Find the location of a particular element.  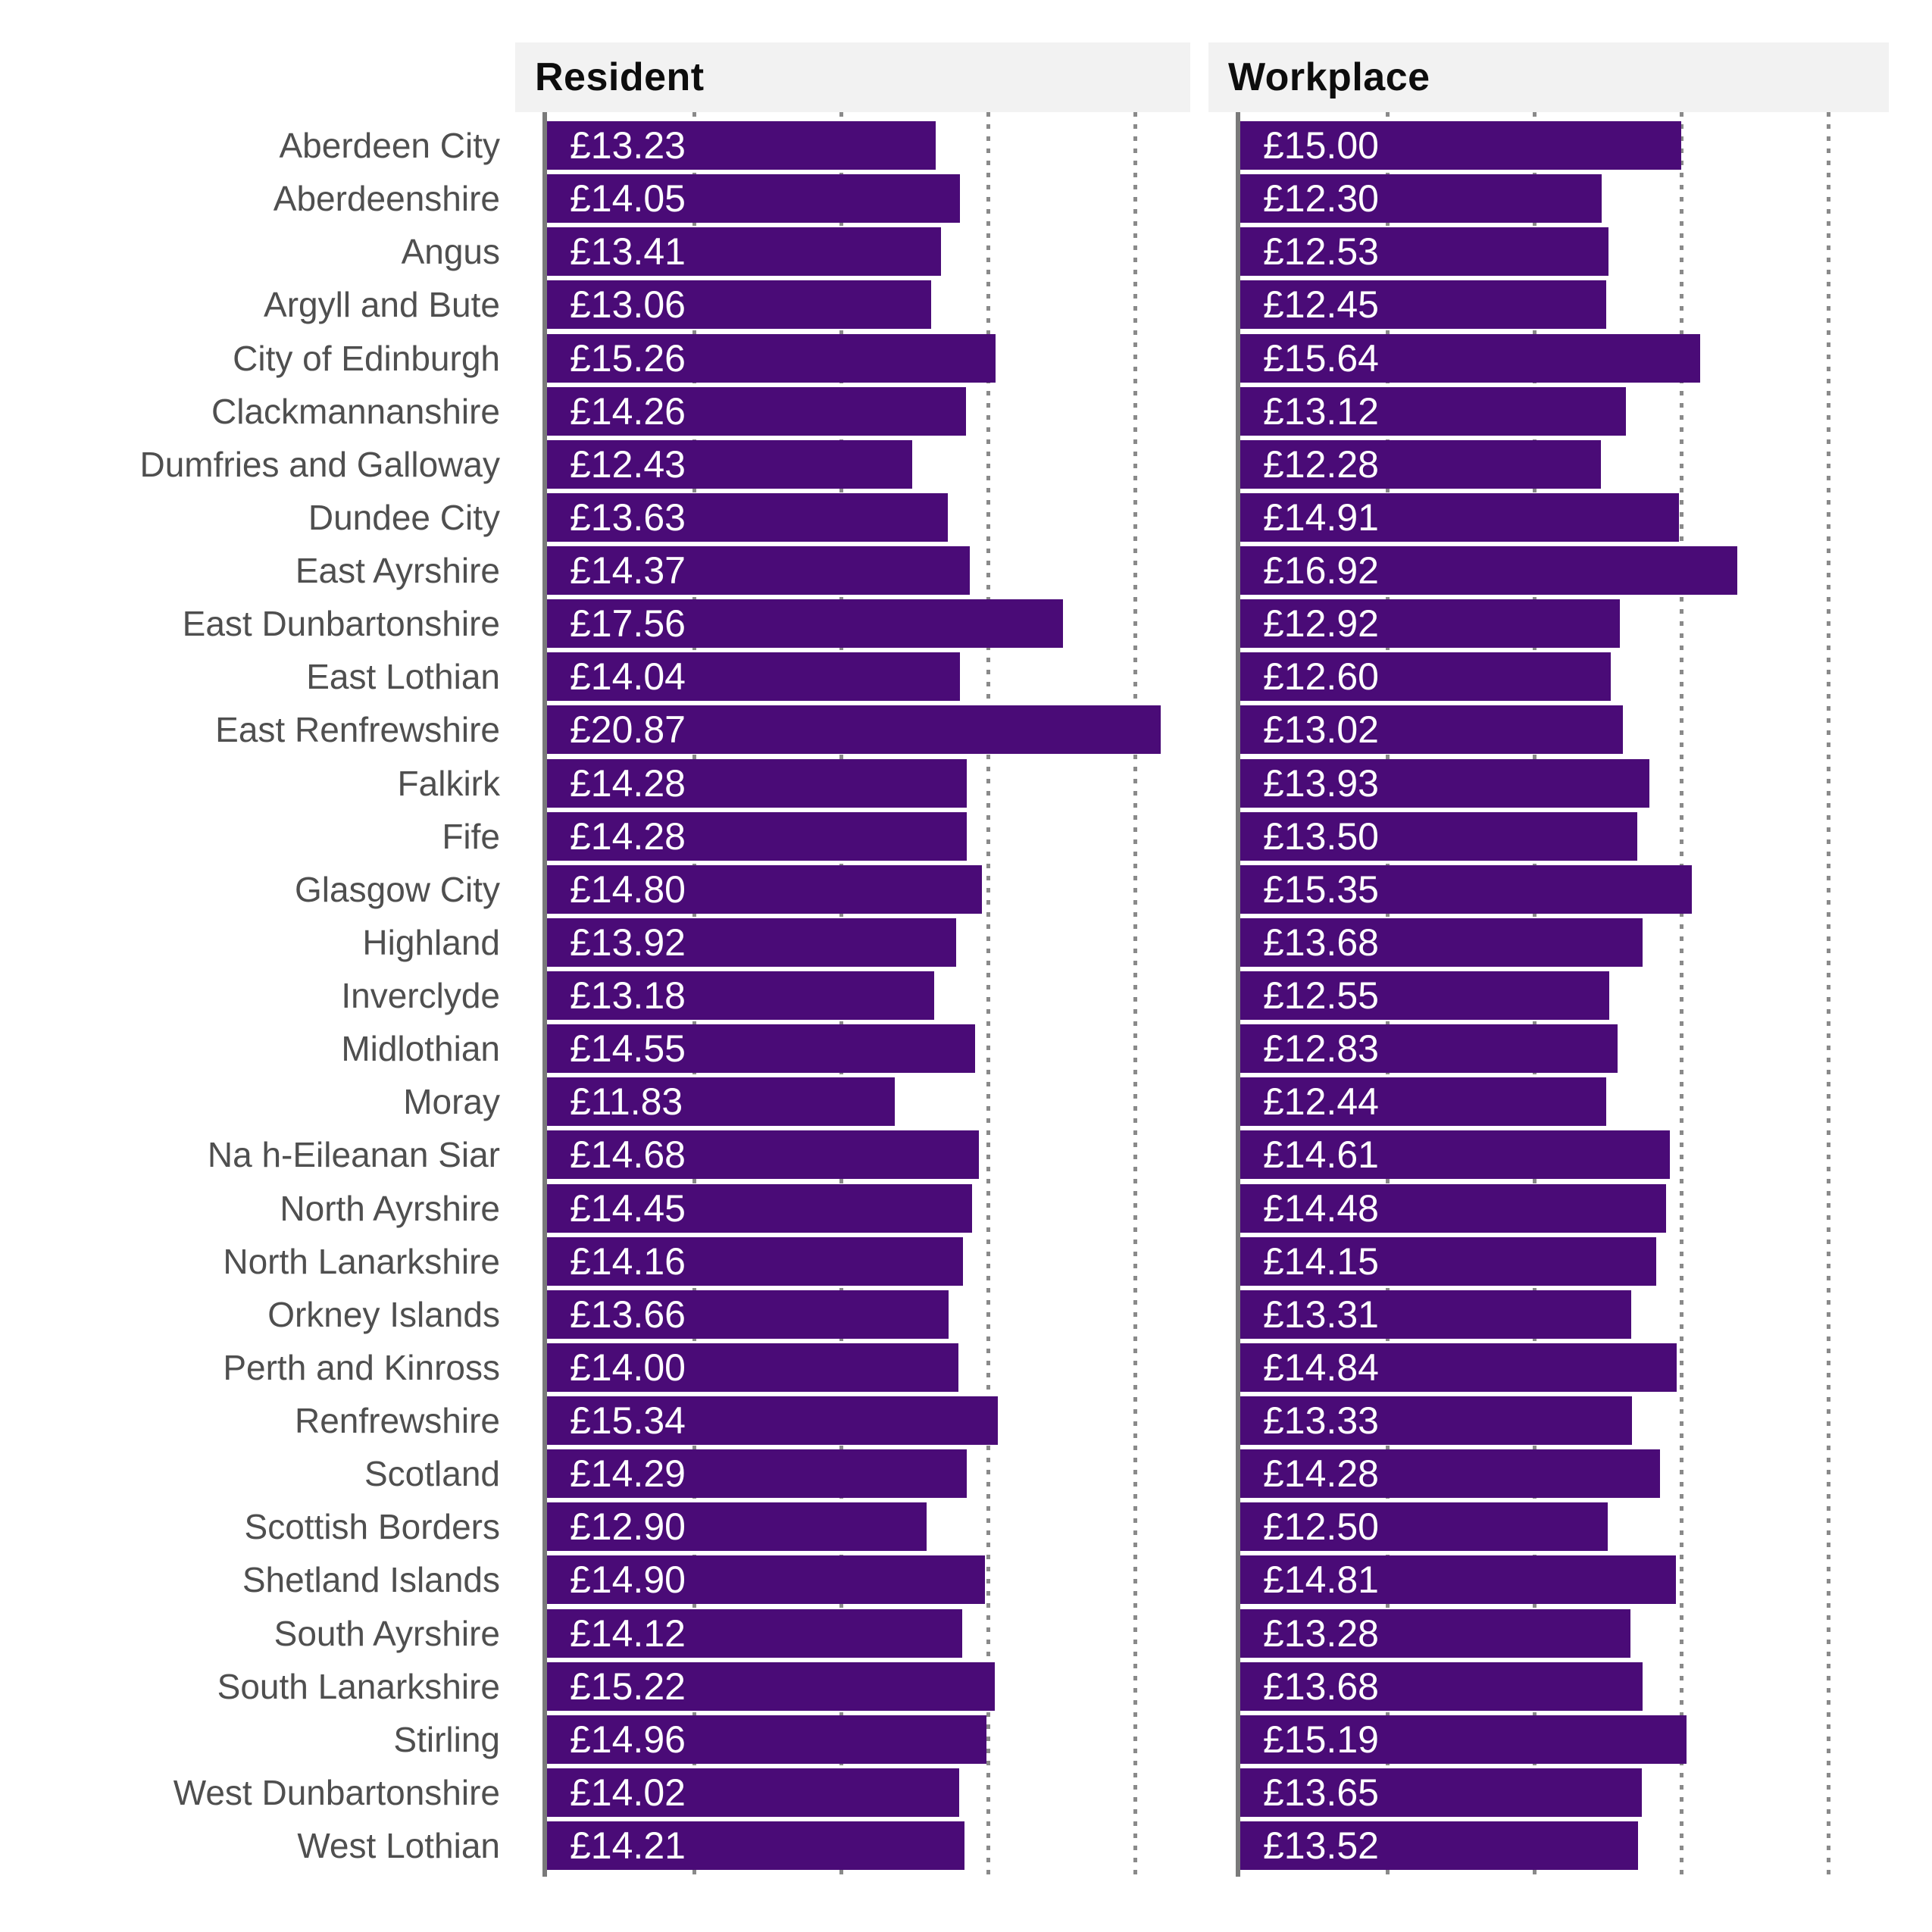

bar-value-label: £12.83 is located at coordinates (1321, 1049).